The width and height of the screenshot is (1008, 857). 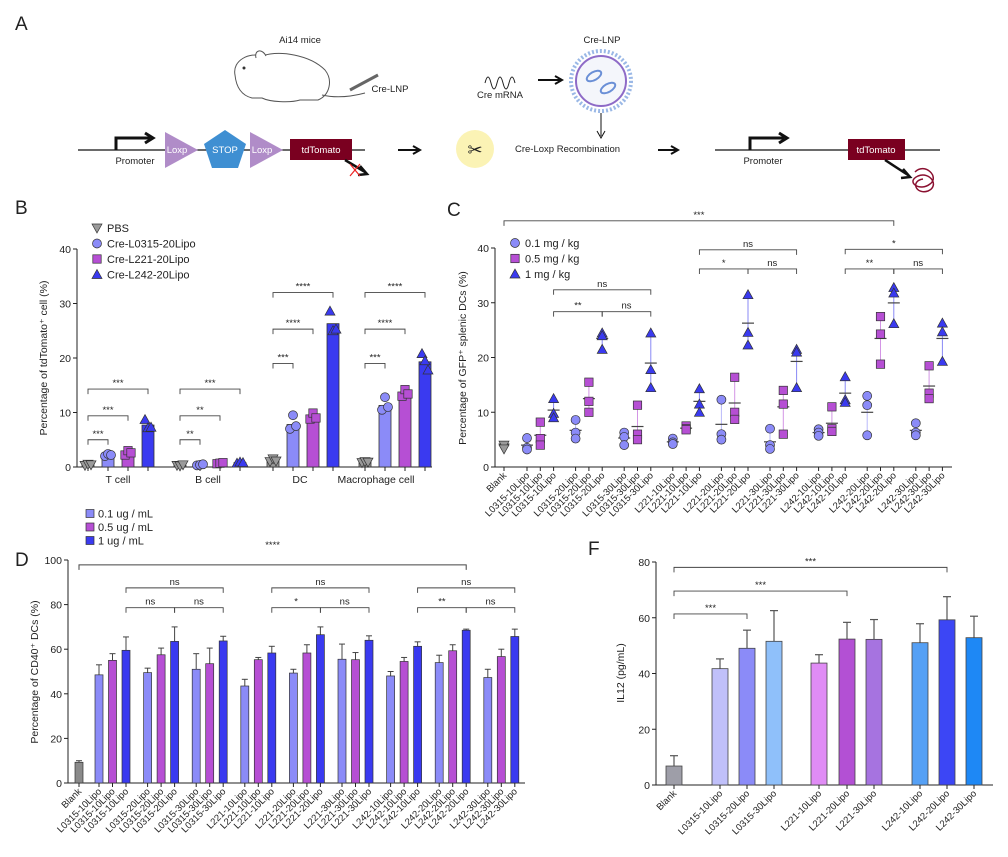 What do you see at coordinates (442, 602) in the screenshot?
I see `significance-label: **` at bounding box center [442, 602].